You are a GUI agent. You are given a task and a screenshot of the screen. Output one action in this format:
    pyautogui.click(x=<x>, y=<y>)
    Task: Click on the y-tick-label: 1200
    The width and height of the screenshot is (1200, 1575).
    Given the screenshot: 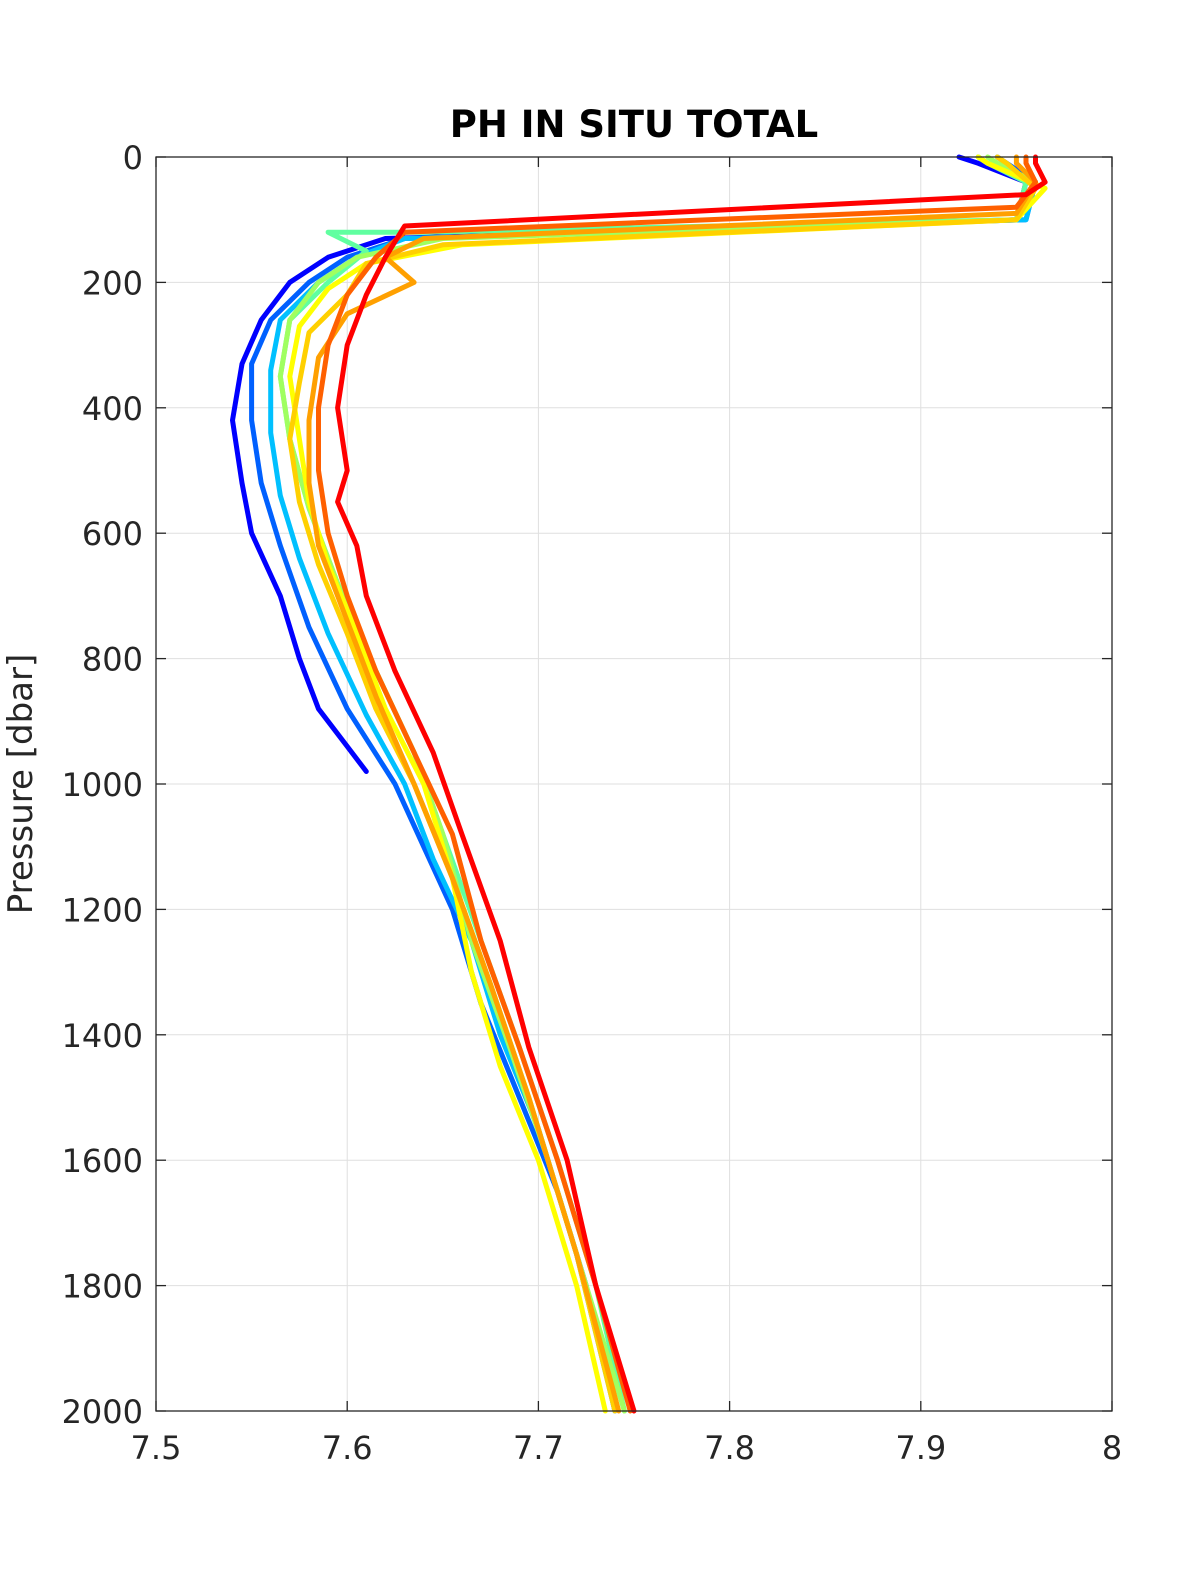 What is the action you would take?
    pyautogui.click(x=102, y=910)
    